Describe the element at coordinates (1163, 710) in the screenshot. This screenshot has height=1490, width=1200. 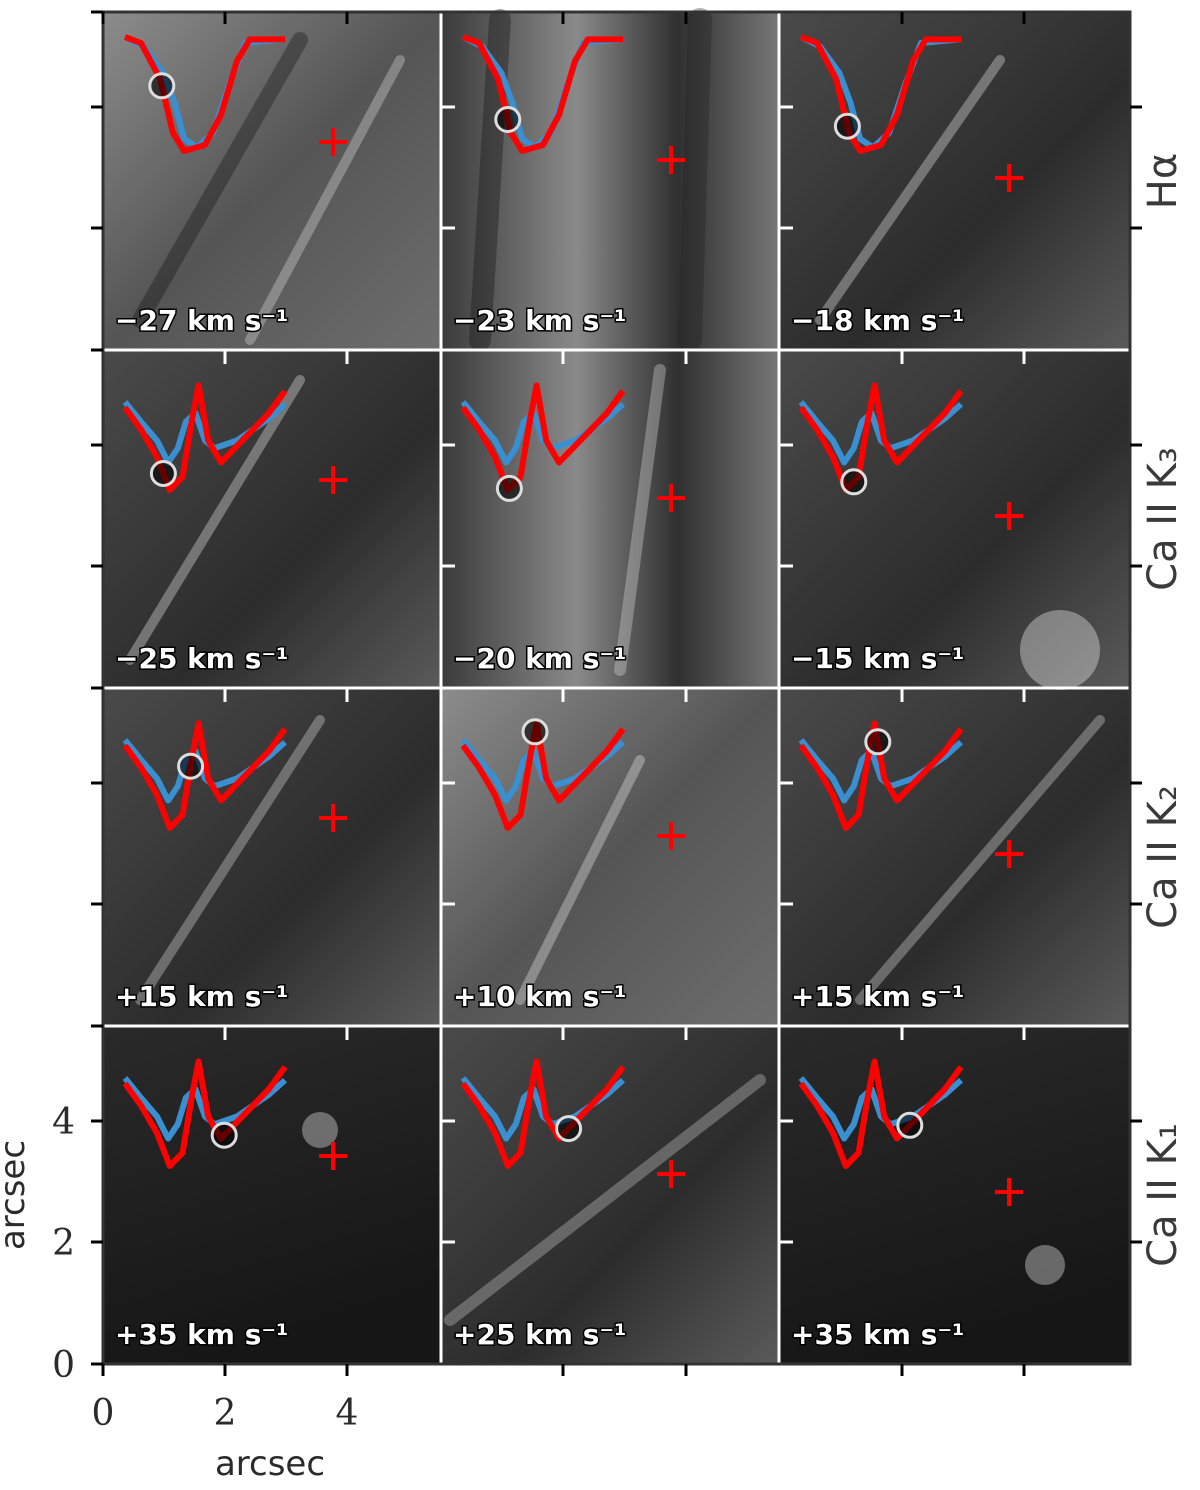
I see `row-labels: Hα Ca II K₃ Ca II K₂ Ca II K₁` at that location.